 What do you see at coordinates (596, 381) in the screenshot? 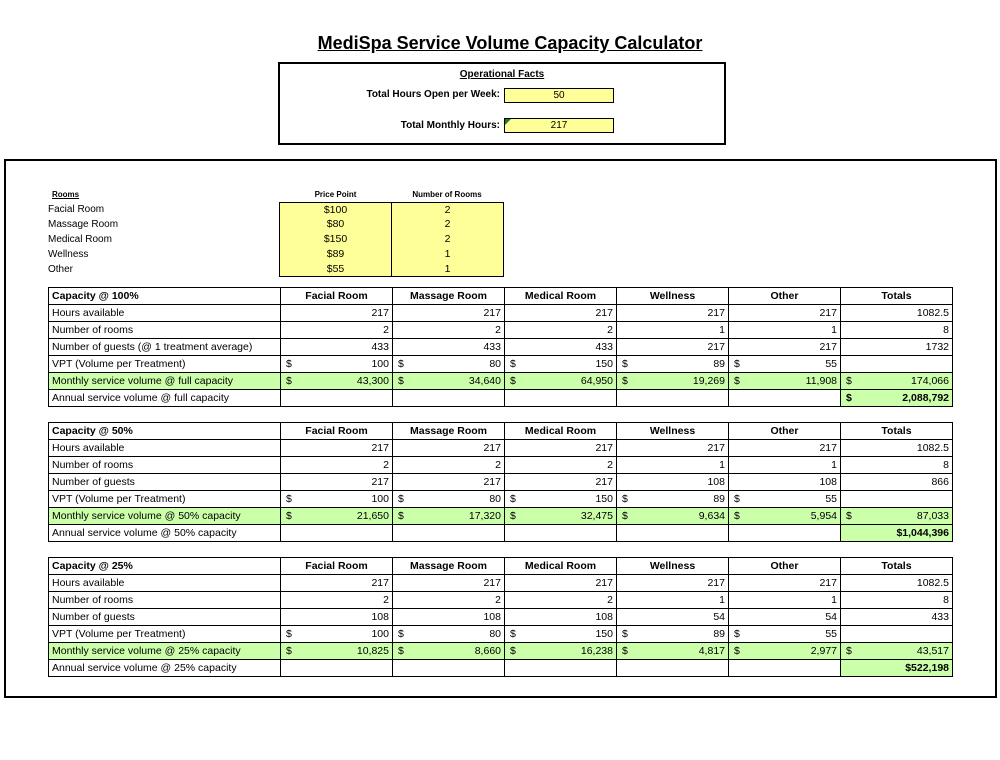
I see `cell-value: 64,950` at bounding box center [596, 381].